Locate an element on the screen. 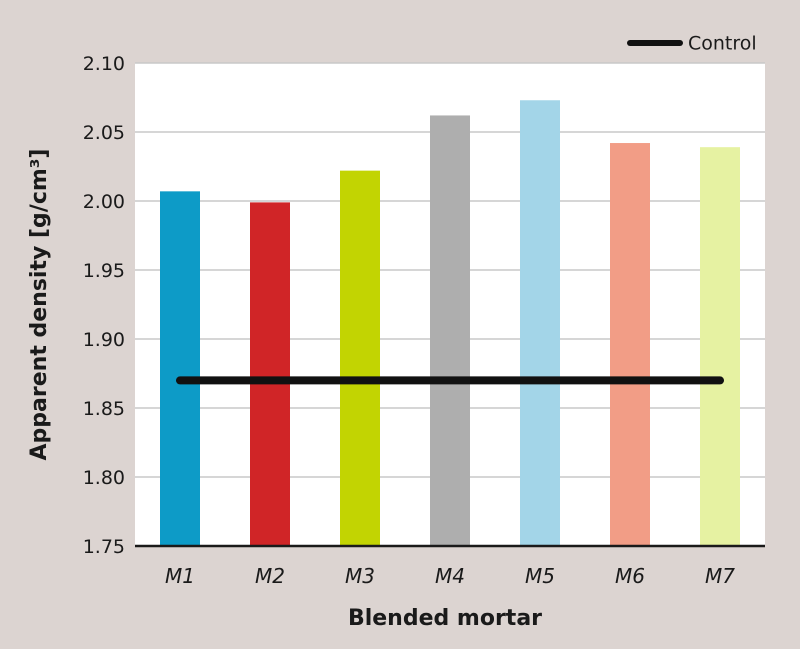 This screenshot has width=800, height=649. y-tick-label: 2.10 is located at coordinates (104, 64).